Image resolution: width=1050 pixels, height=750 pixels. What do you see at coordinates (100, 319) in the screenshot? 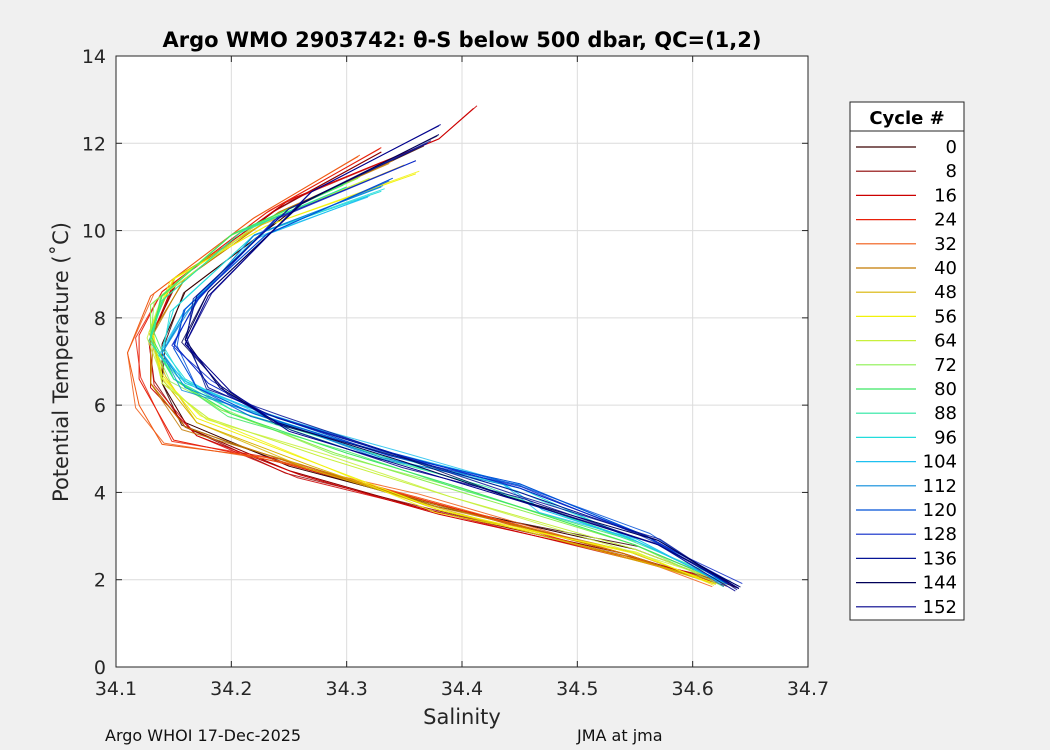
I see `y-tick-label: 8` at bounding box center [100, 319].